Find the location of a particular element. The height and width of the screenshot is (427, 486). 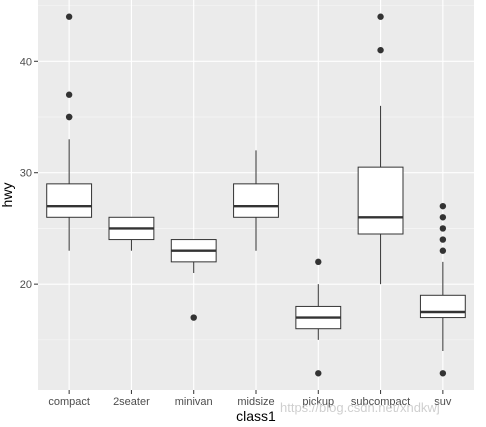

box-pickup is located at coordinates (318, 312).